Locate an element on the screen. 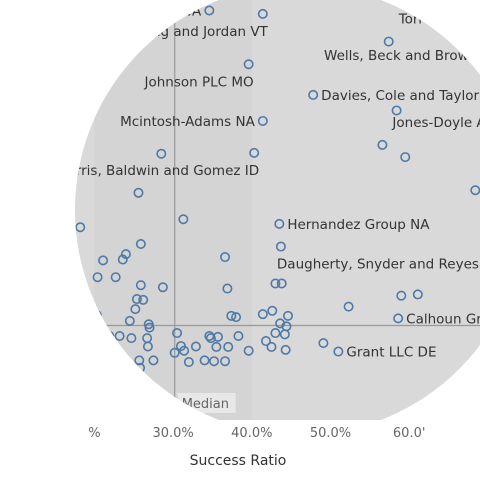  point-label: Grant LLC DE is located at coordinates (391, 353).